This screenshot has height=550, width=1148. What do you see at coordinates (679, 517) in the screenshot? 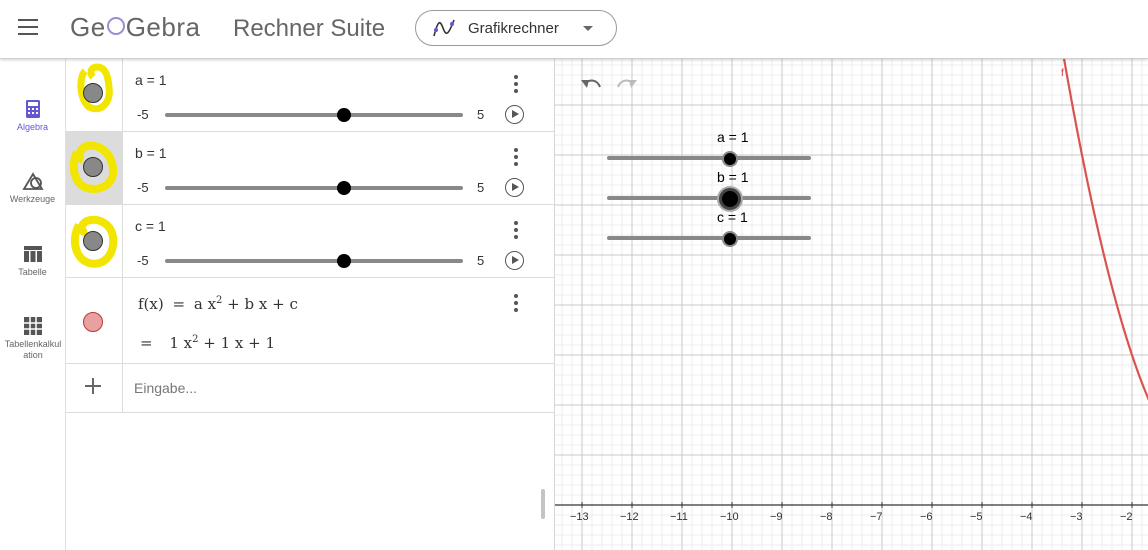
I see `x-tick-label: −11` at bounding box center [679, 517].